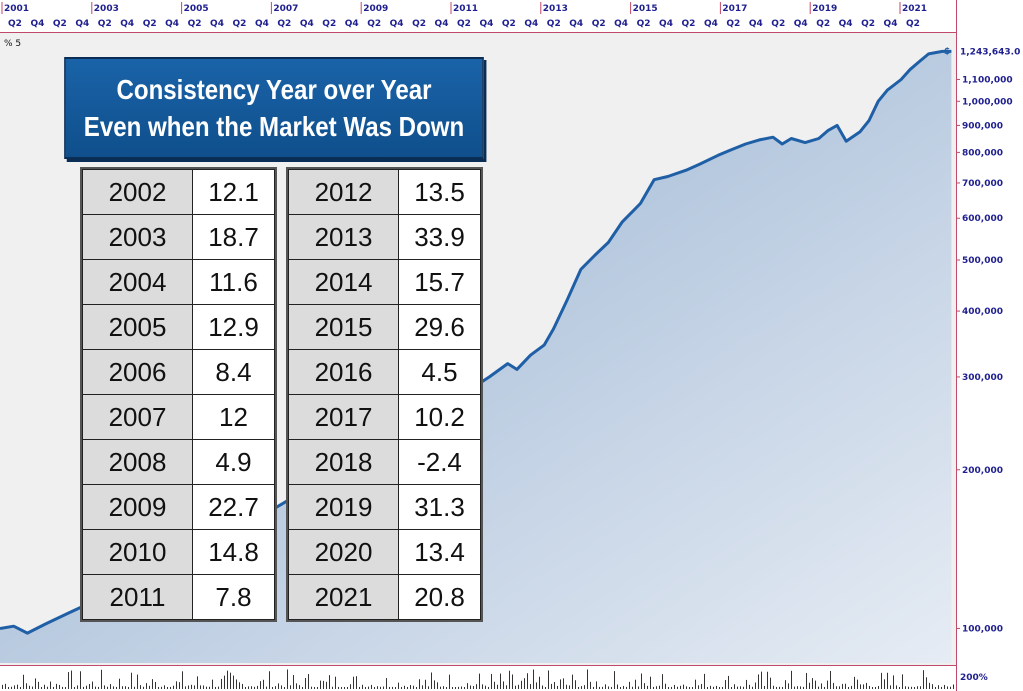  Describe the element at coordinates (982, 153) in the screenshot. I see `y-tick-label: 800,000` at that location.